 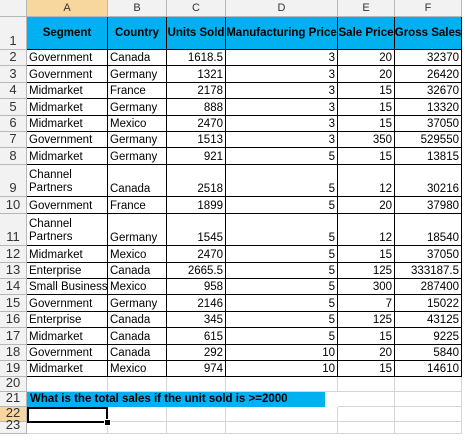 What do you see at coordinates (13, 369) in the screenshot?
I see `row-header-19: 19` at bounding box center [13, 369].